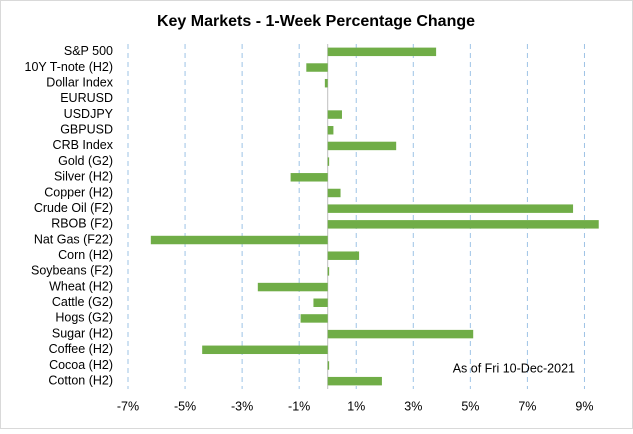 This screenshot has width=633, height=434. I want to click on y-tick-label: 10Y T-note (H2), so click(69, 67).